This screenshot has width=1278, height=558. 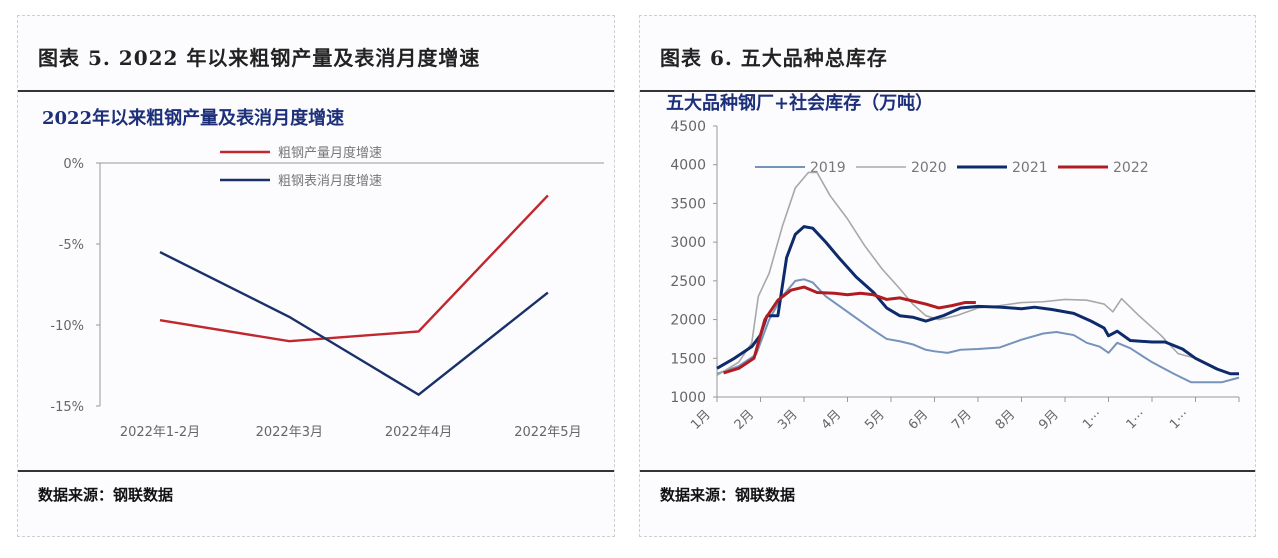 What do you see at coordinates (259, 58) in the screenshot?
I see `panel-title: 图表 5. 2022 年以来粗钢产量及表消月度增速` at bounding box center [259, 58].